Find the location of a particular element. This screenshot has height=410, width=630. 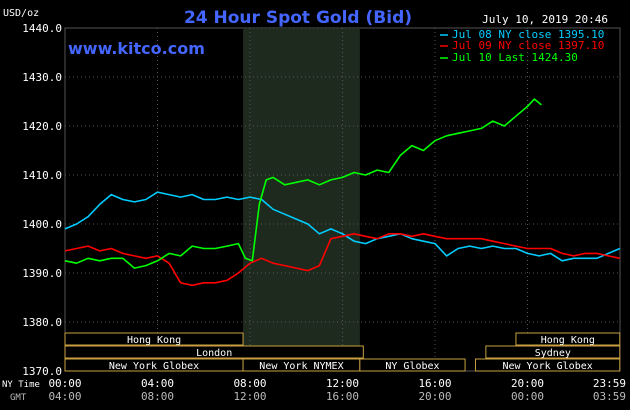

y-axis-label: USD/oz is located at coordinates (21, 13).